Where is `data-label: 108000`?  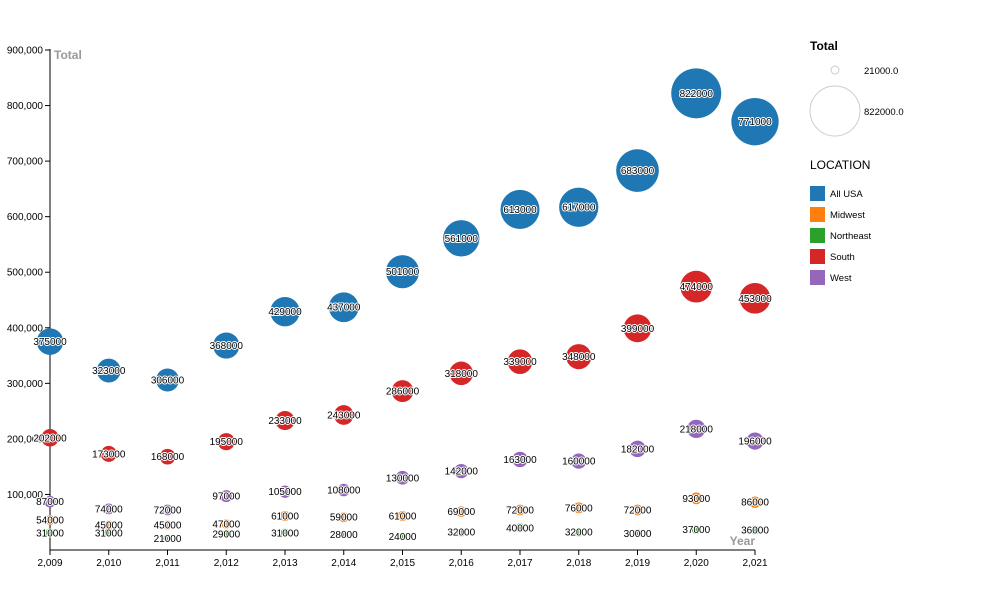 data-label: 108000 is located at coordinates (344, 491).